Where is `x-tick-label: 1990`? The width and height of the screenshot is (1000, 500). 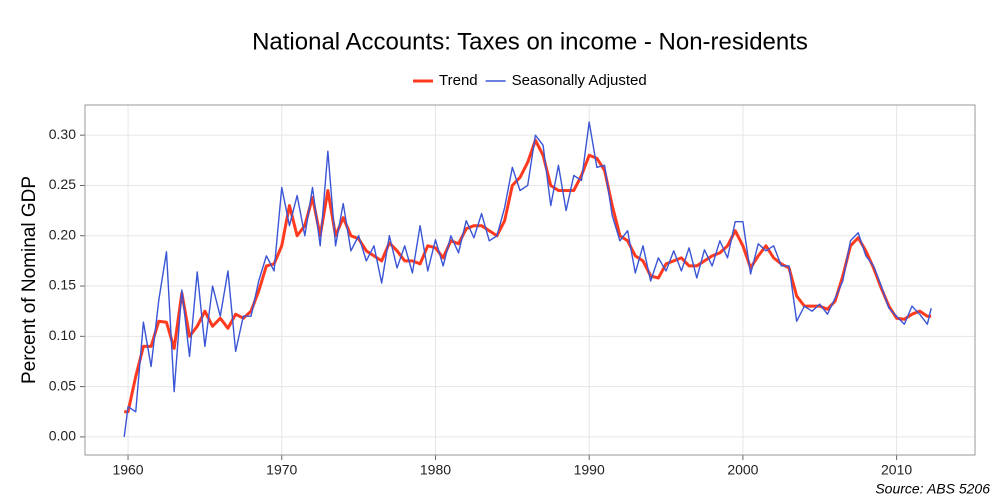
x-tick-label: 1990 is located at coordinates (589, 470).